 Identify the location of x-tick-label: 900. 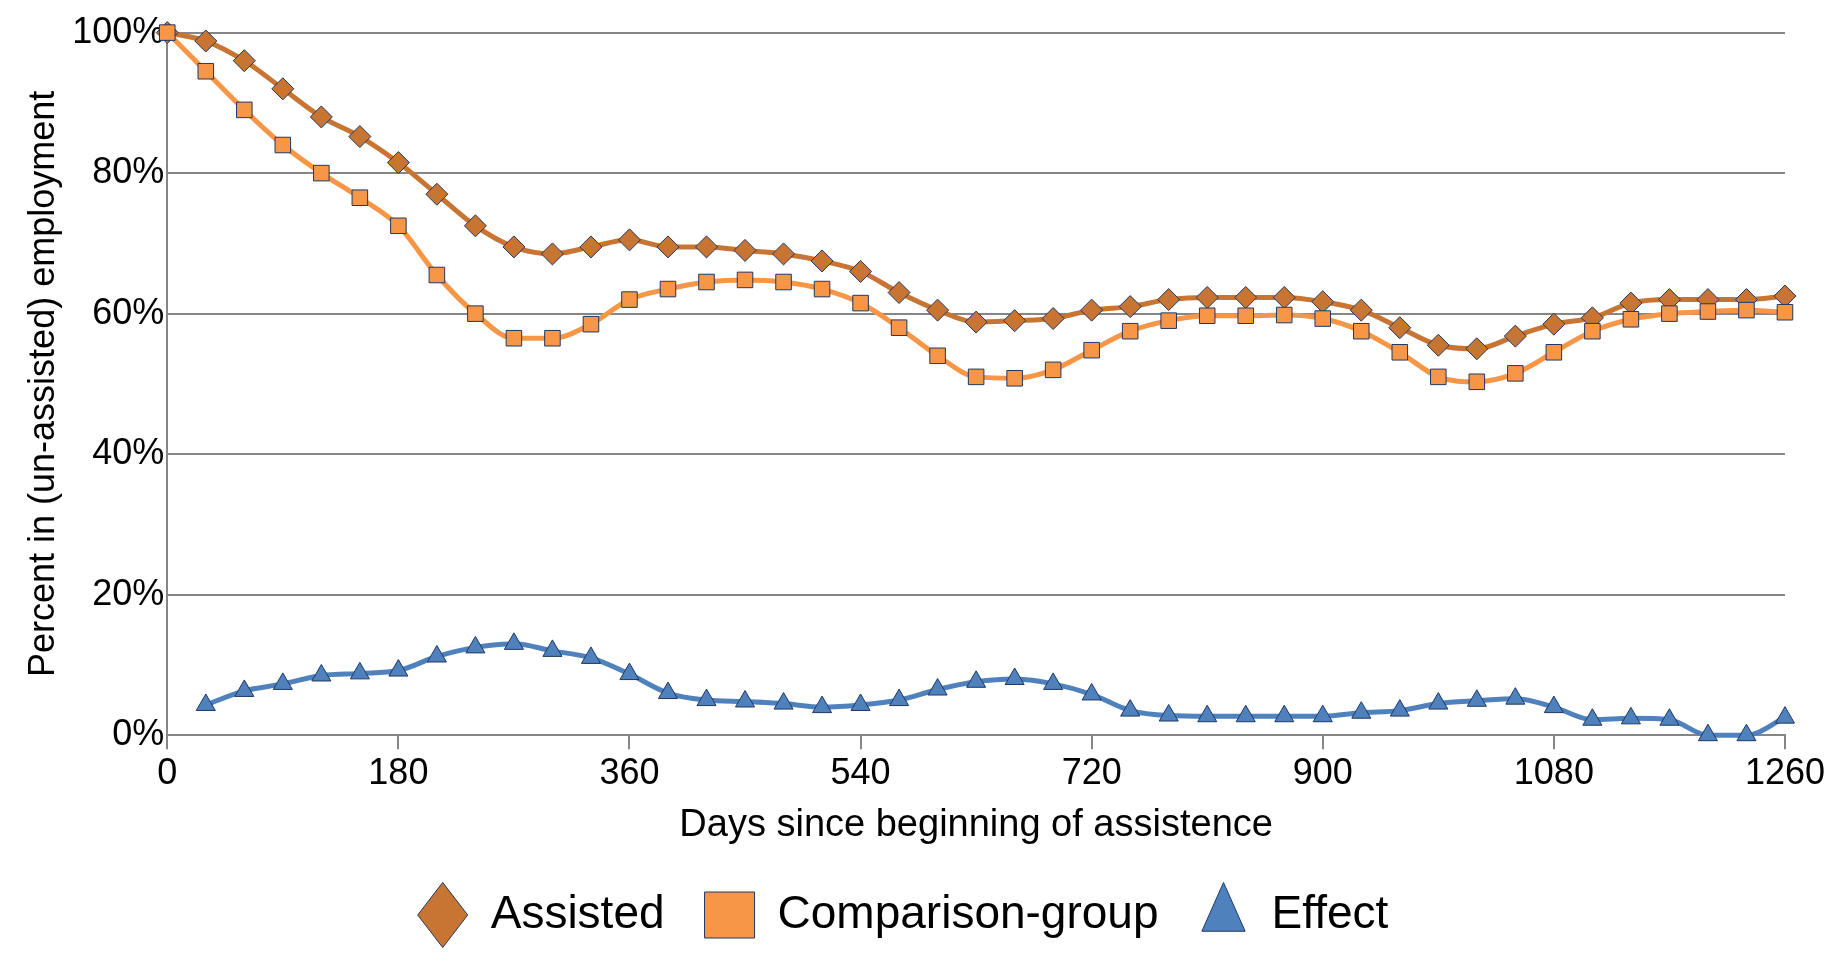
(1322, 771).